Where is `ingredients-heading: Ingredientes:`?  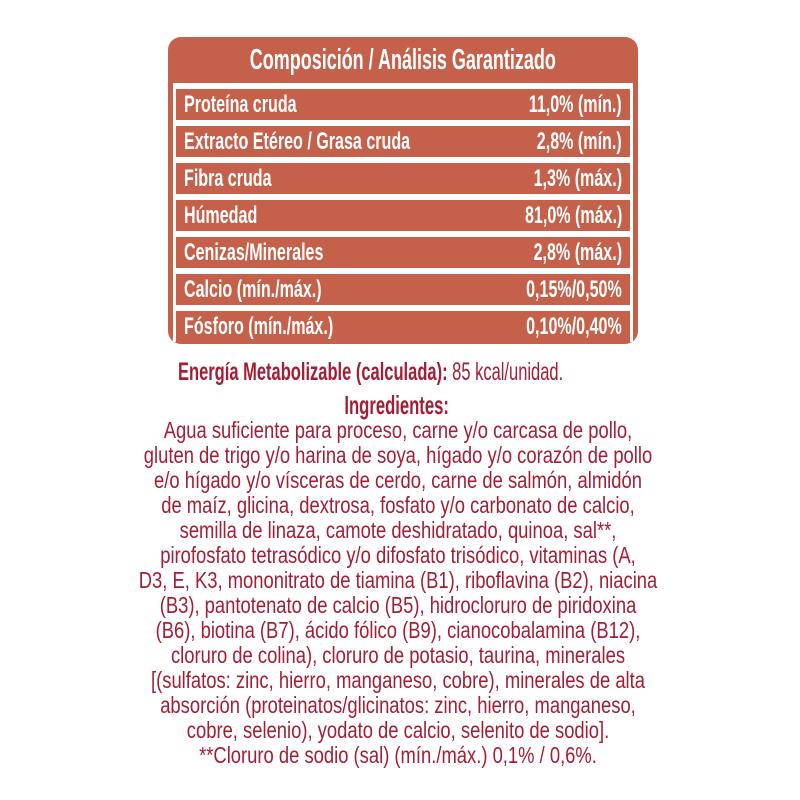 ingredients-heading: Ingredientes: is located at coordinates (397, 405).